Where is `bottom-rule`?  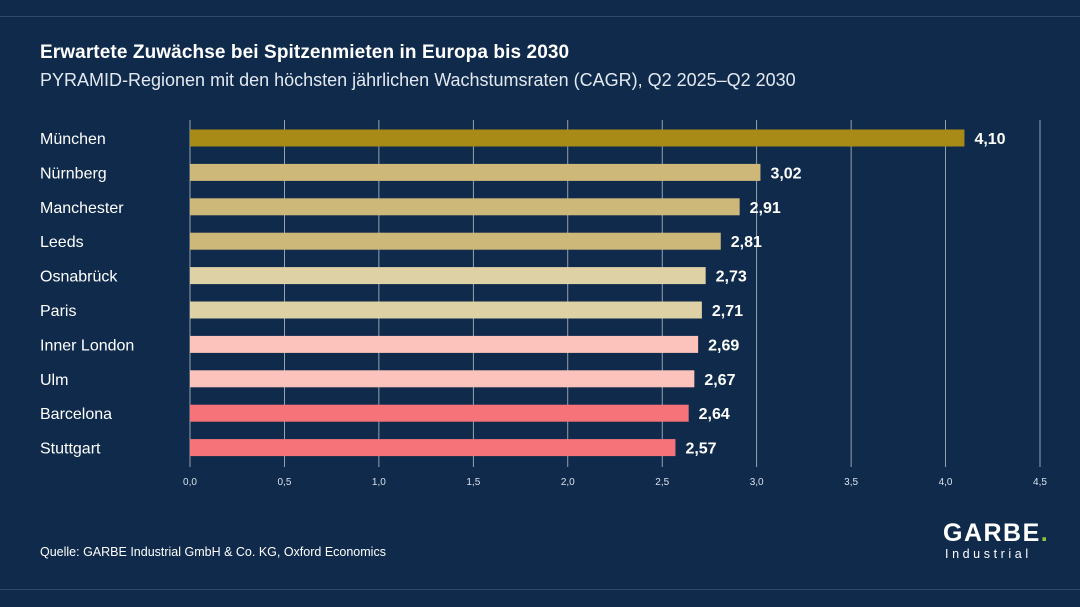
bottom-rule is located at coordinates (540, 589).